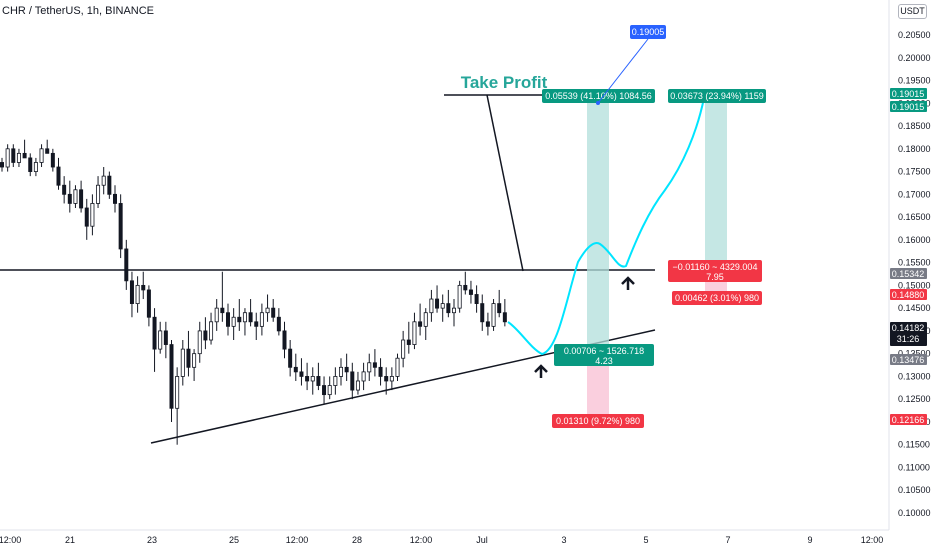 The width and height of the screenshot is (932, 550). Describe the element at coordinates (606, 226) in the screenshot. I see `projection-path` at that location.